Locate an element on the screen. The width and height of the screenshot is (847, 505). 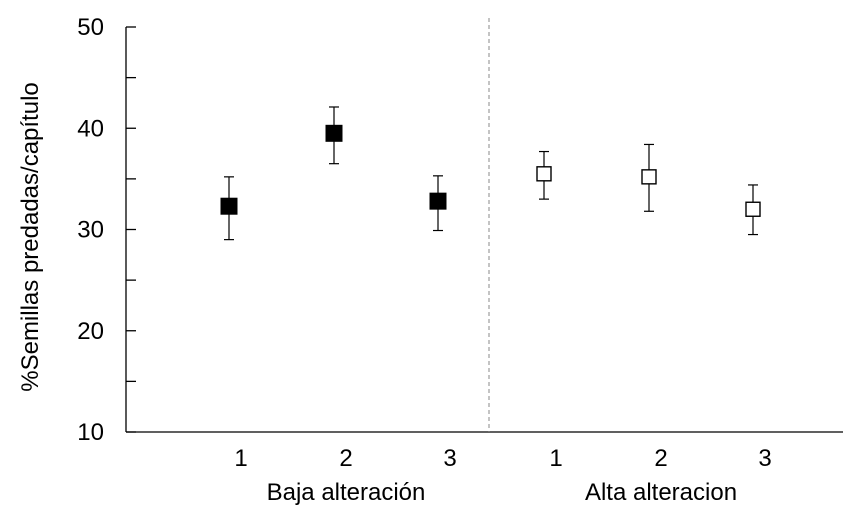
y-tick-label: 50 is located at coordinates (90, 27).